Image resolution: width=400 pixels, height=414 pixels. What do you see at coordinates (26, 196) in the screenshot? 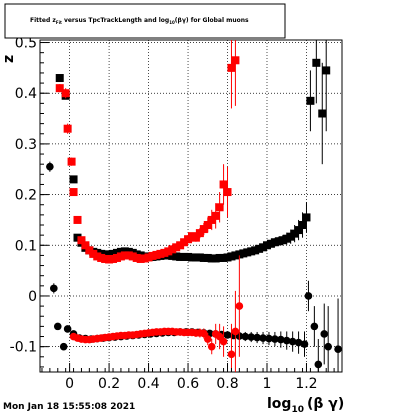
I see `y-tick-label: 0.2` at bounding box center [26, 196].